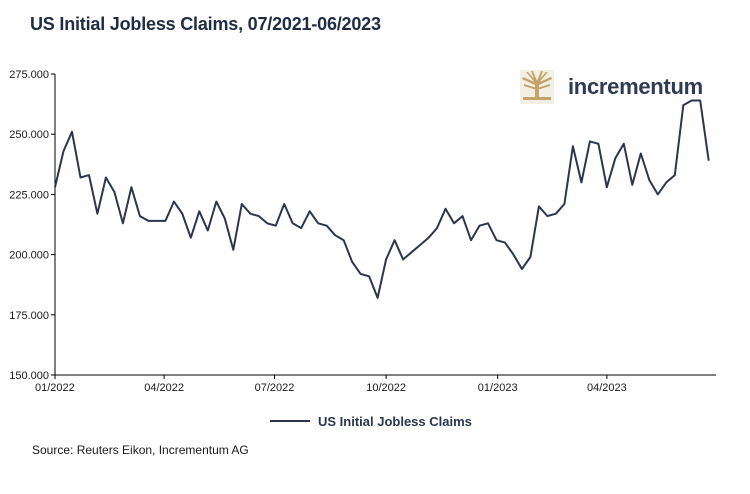  Describe the element at coordinates (537, 87) in the screenshot. I see `tree-icon` at that location.